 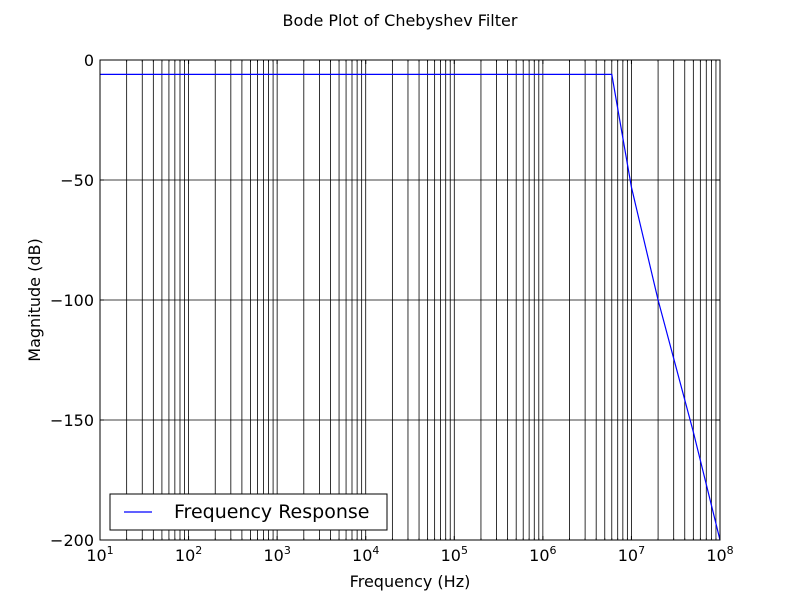 I want to click on legend: Frequency Response, so click(x=248, y=512).